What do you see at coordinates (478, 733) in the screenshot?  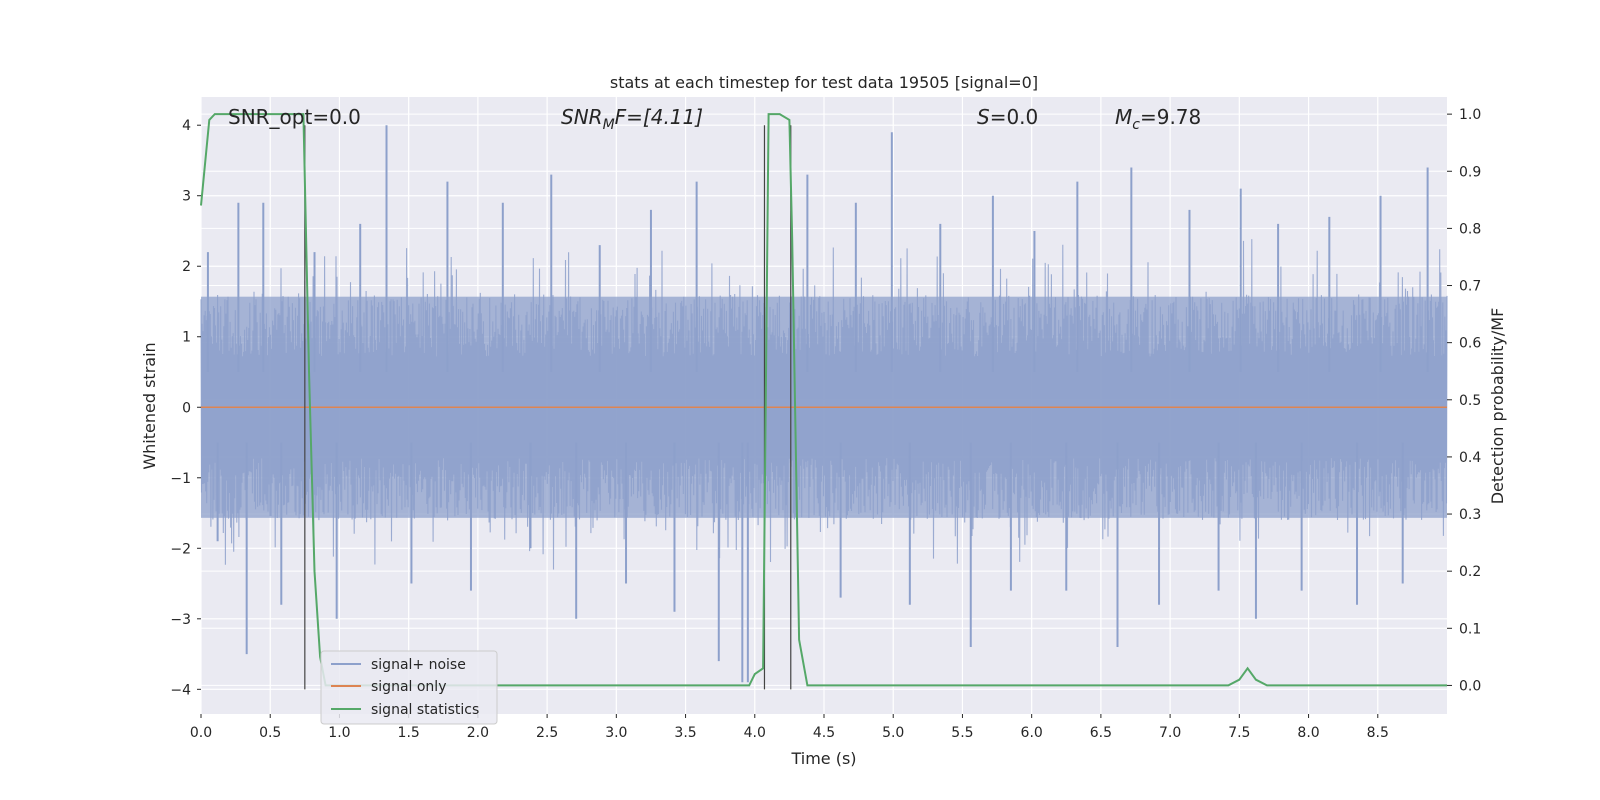 I see `x-tick-label: 2.0` at bounding box center [478, 733].